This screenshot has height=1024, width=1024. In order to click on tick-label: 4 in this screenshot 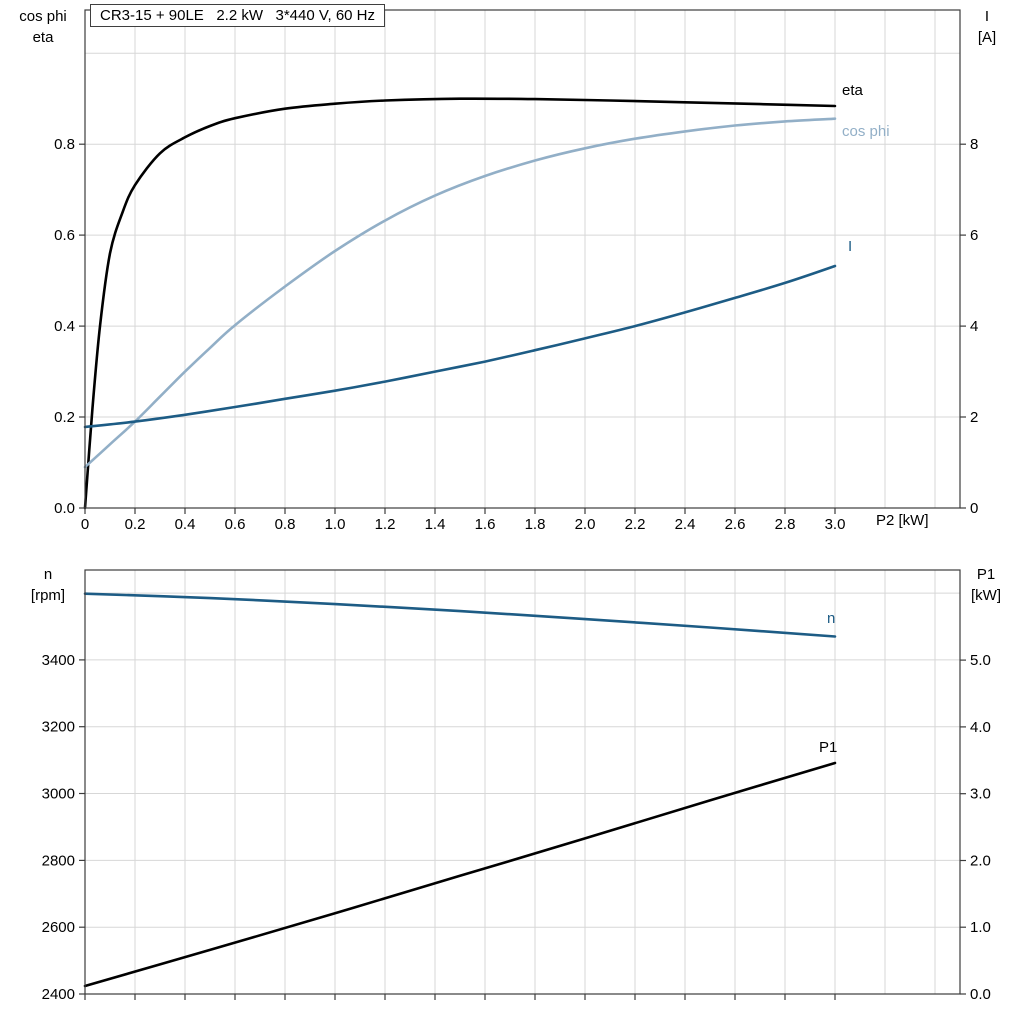, I will do `click(974, 326)`.